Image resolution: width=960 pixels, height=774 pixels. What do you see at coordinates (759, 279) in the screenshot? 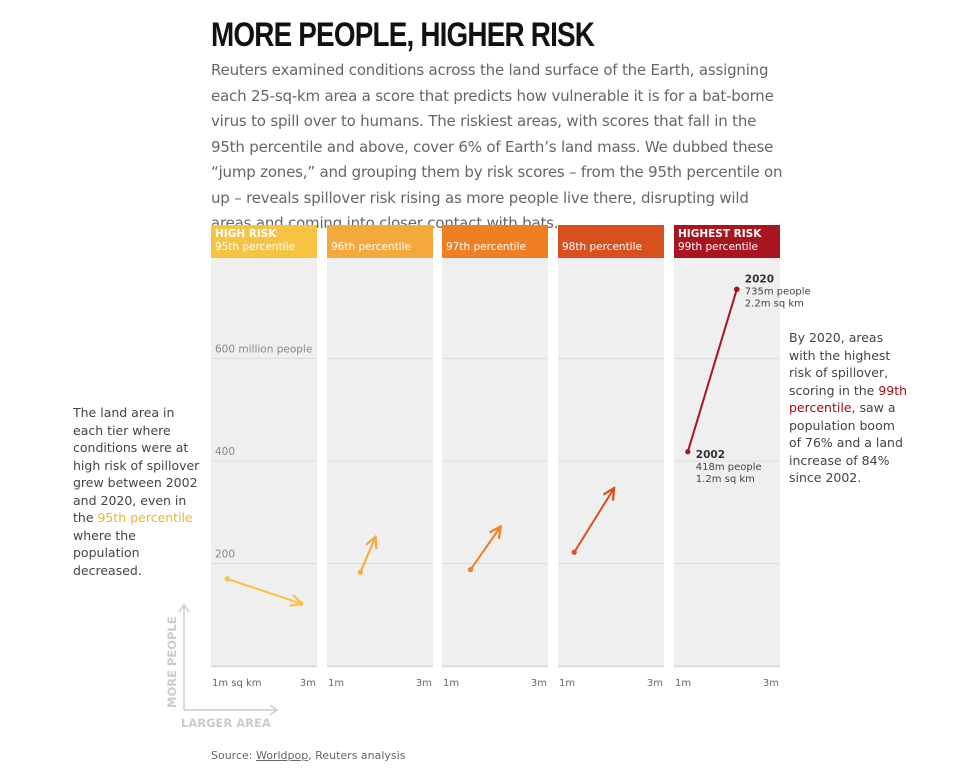
I see `label-2020-year: 2020` at bounding box center [759, 279].